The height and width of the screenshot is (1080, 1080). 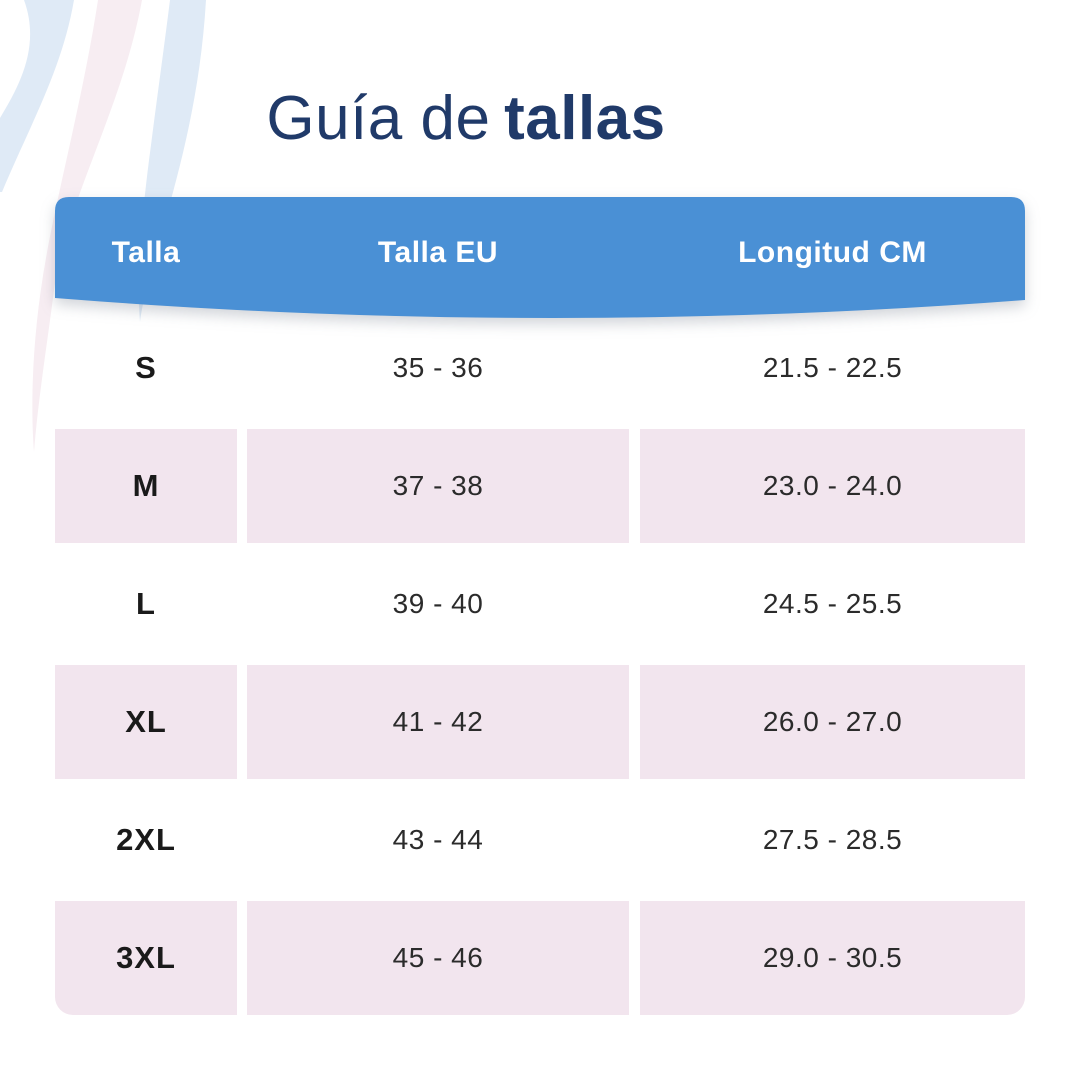 I want to click on page-title: Guía de tallas, so click(x=465, y=118).